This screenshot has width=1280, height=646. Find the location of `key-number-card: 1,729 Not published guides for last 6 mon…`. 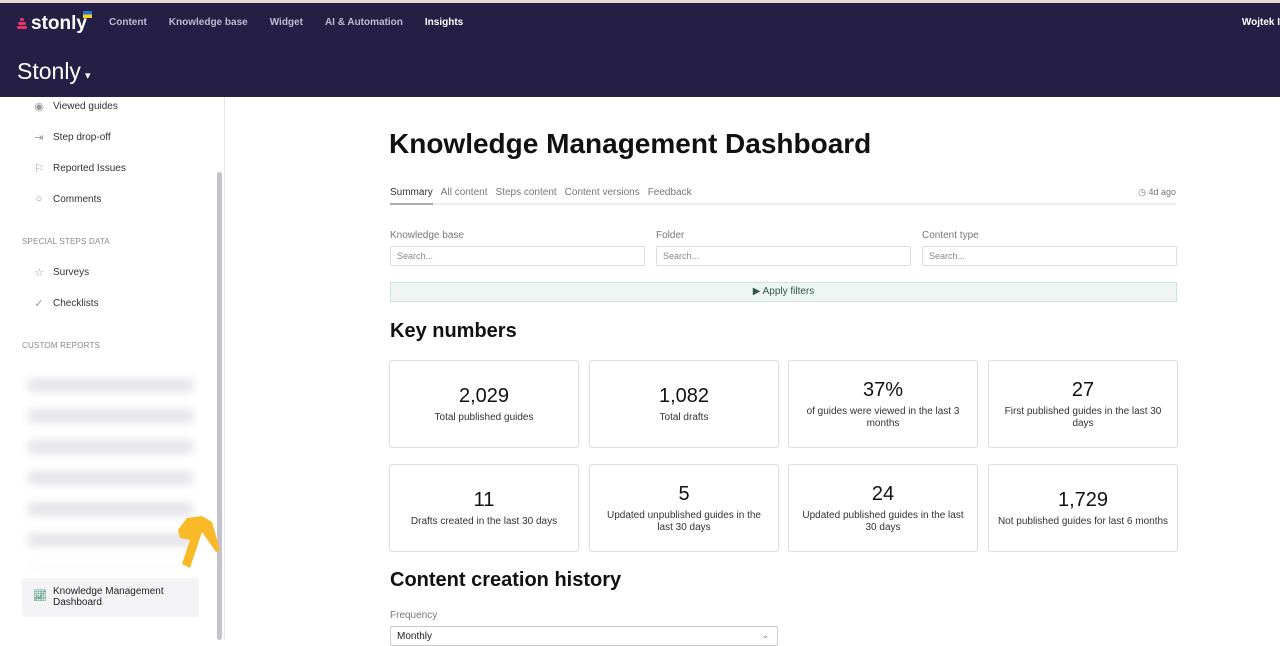

key-number-card: 1,729 Not published guides for last 6 mon… is located at coordinates (1083, 508).